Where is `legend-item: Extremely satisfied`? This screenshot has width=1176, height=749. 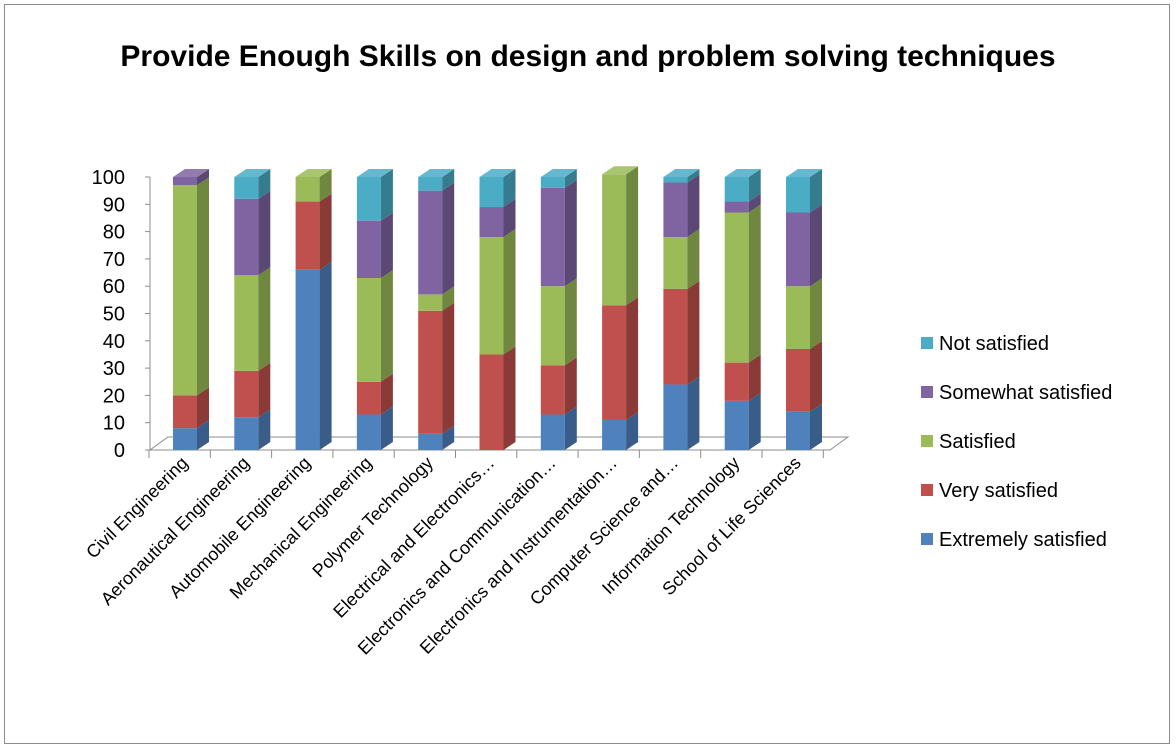
legend-item: Extremely satisfied is located at coordinates (1014, 540).